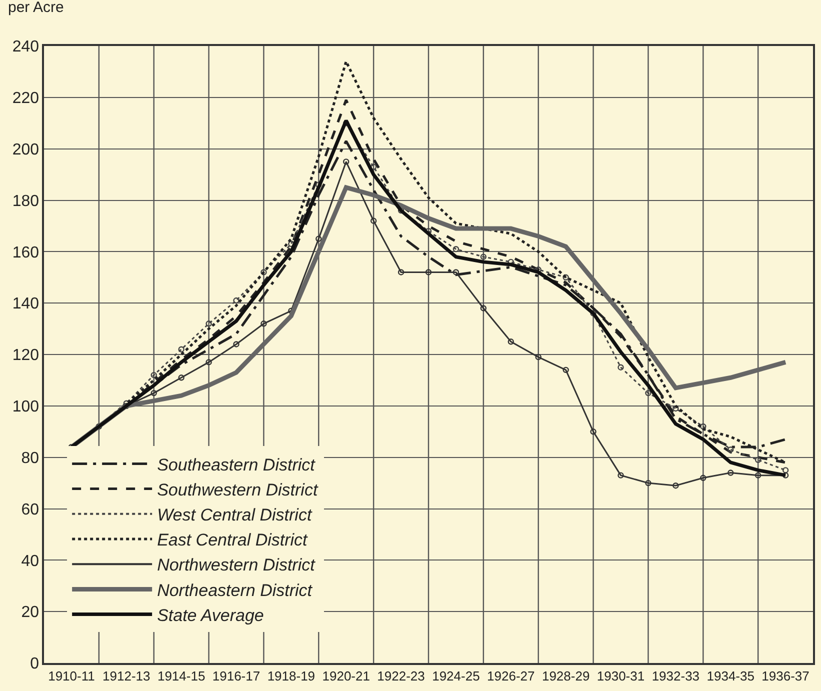 The image size is (821, 691). Describe the element at coordinates (30, 458) in the screenshot. I see `y-tick-label: 80` at that location.